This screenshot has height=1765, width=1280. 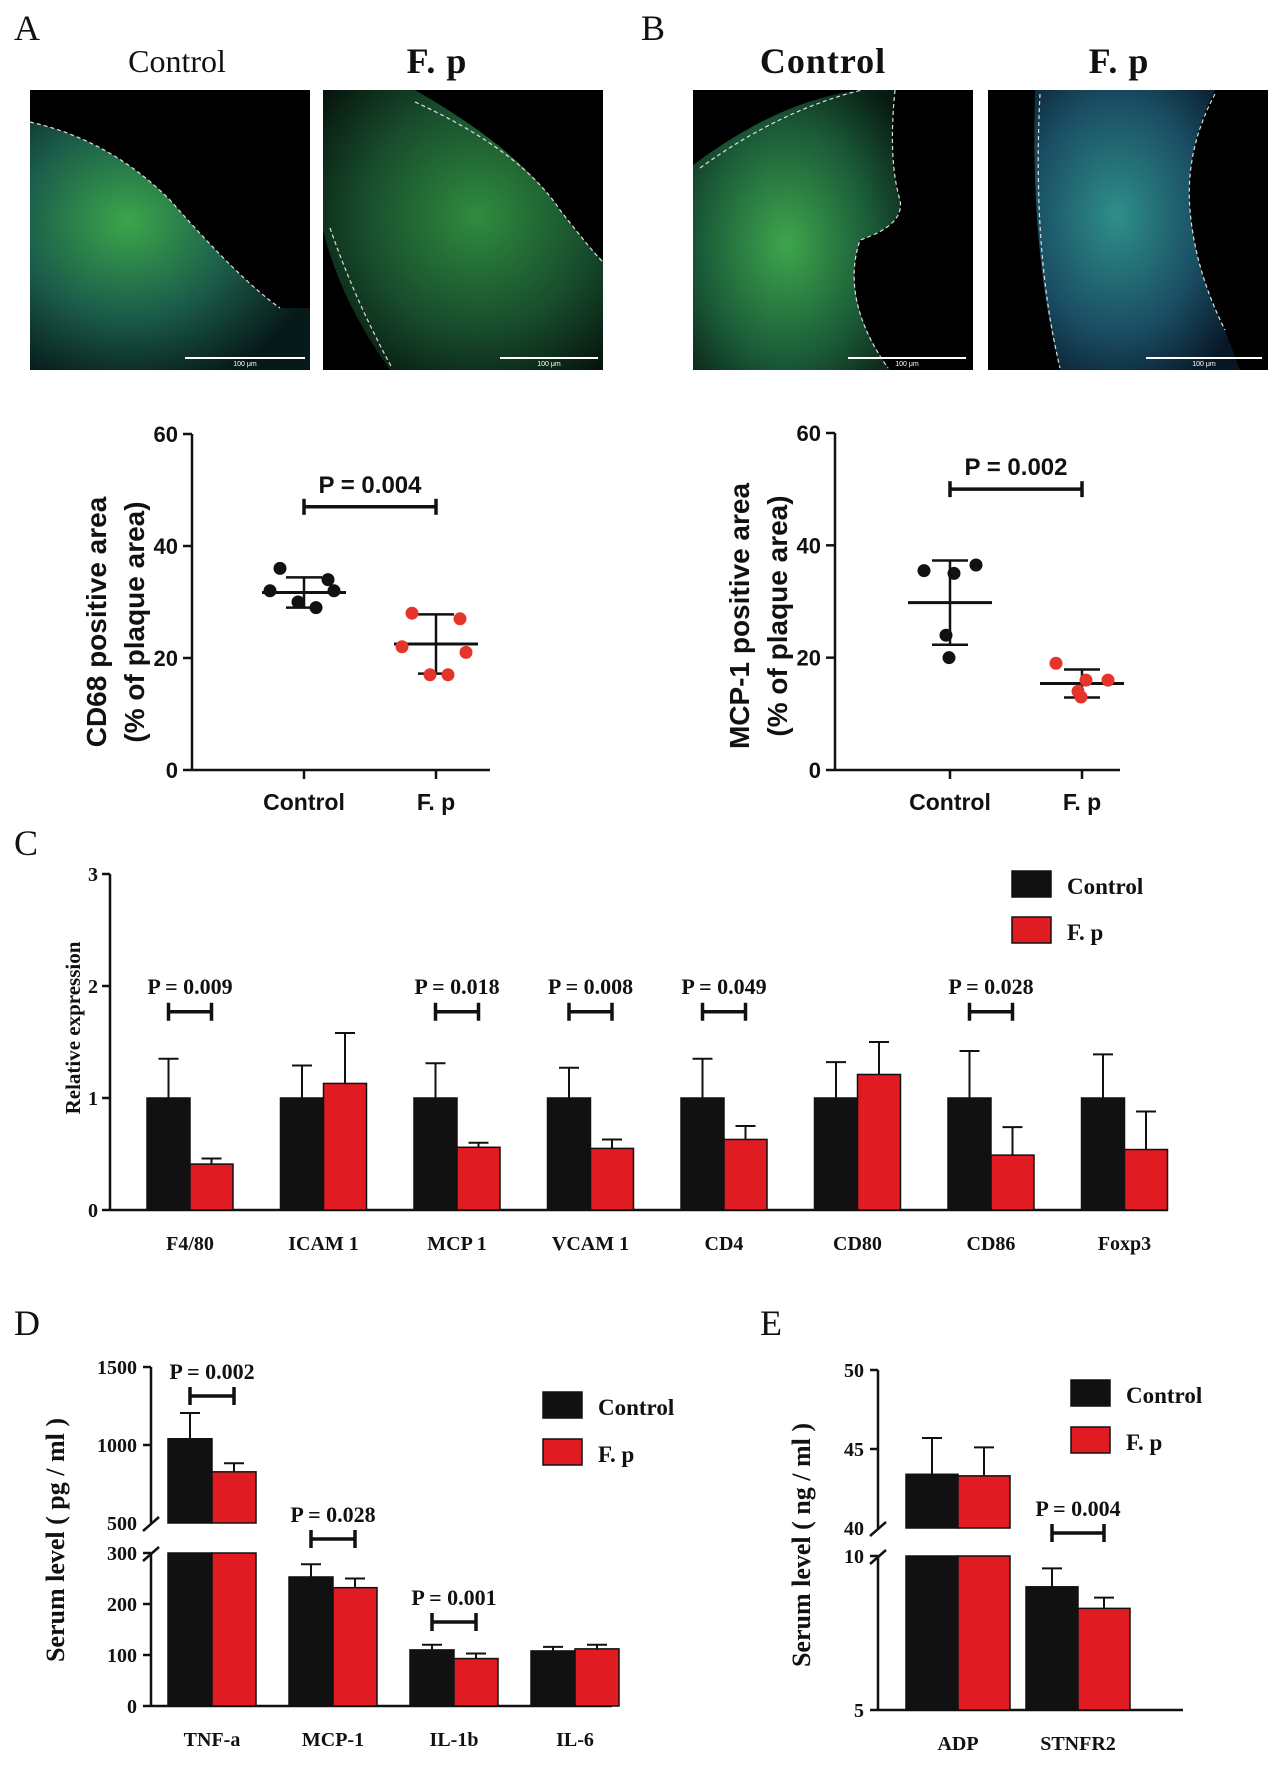 What do you see at coordinates (73, 1027) in the screenshot?
I see `chart-c-ylabel: Relative expression` at bounding box center [73, 1027].